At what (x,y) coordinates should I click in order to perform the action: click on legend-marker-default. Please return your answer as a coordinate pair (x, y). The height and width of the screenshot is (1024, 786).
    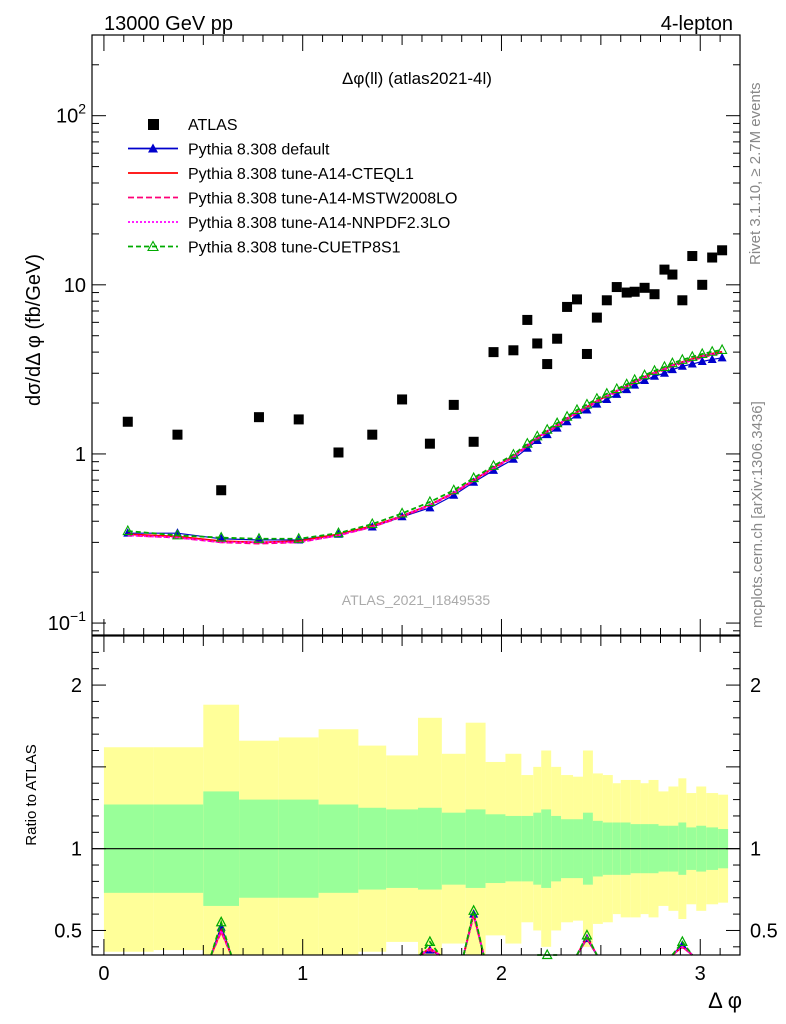
    Looking at the image, I should click on (153, 148).